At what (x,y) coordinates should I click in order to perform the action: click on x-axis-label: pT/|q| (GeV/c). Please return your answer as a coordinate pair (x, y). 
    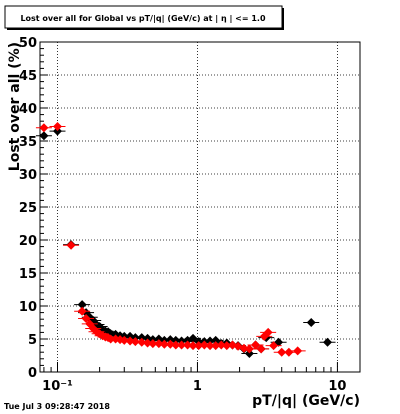
    Looking at the image, I should click on (306, 401).